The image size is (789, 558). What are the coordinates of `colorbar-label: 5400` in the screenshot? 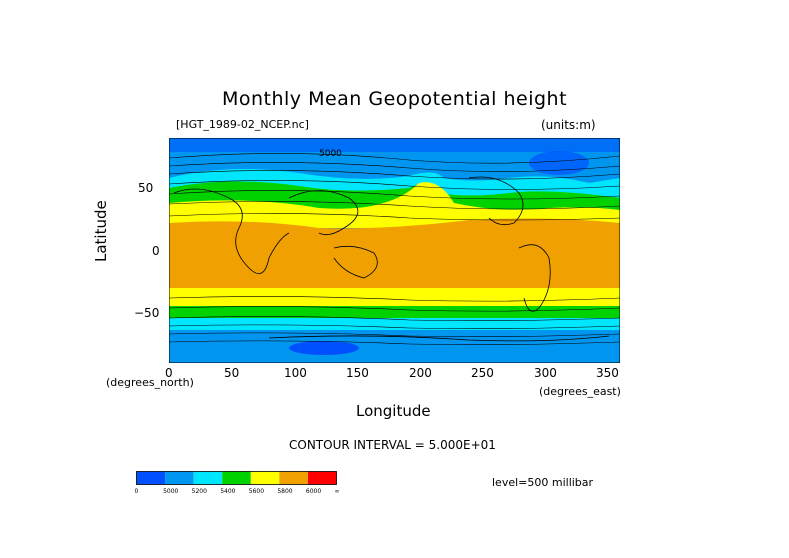 It's located at (228, 491).